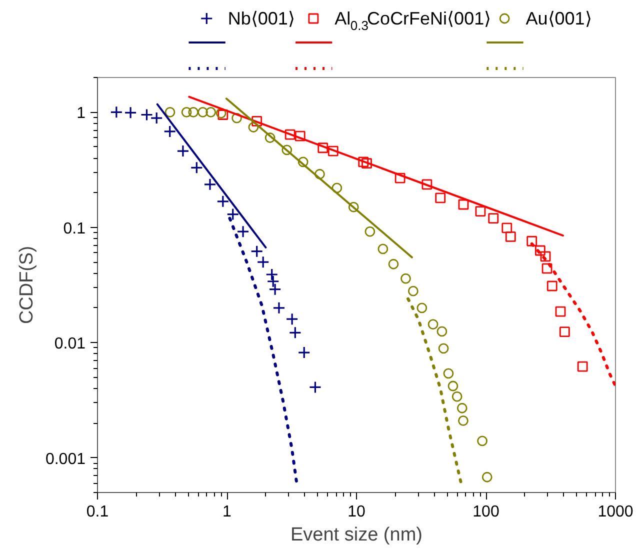  Describe the element at coordinates (227, 512) in the screenshot. I see `x-tick-label: 1` at that location.